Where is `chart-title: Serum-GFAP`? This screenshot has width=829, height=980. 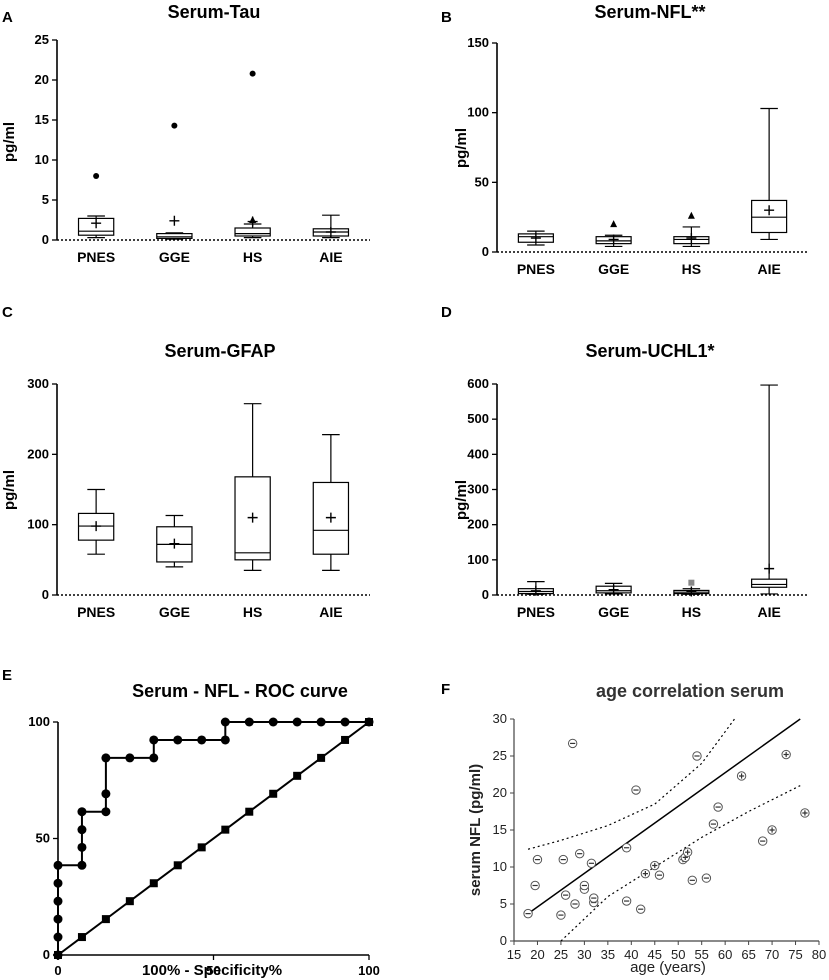
chart-title: Serum-GFAP is located at coordinates (219, 351).